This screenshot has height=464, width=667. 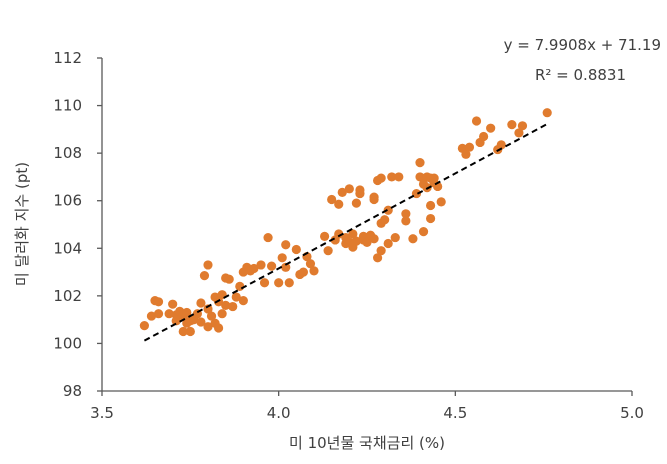 What do you see at coordinates (67, 343) in the screenshot?
I see `y-tick-label: 100` at bounding box center [67, 343].